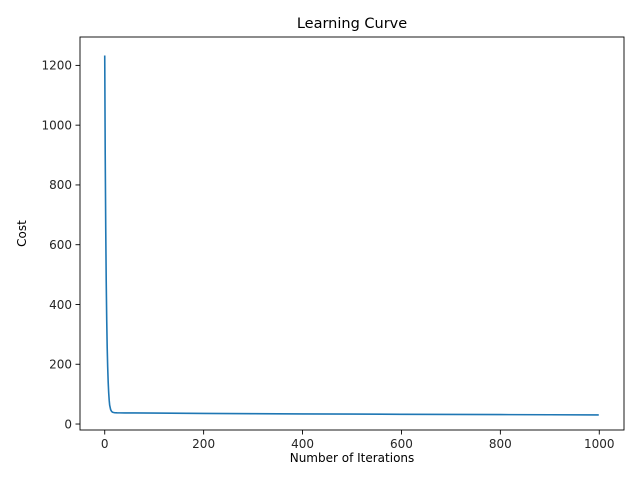  Describe the element at coordinates (352, 458) in the screenshot. I see `x-axis-label: Number of Iterations` at that location.